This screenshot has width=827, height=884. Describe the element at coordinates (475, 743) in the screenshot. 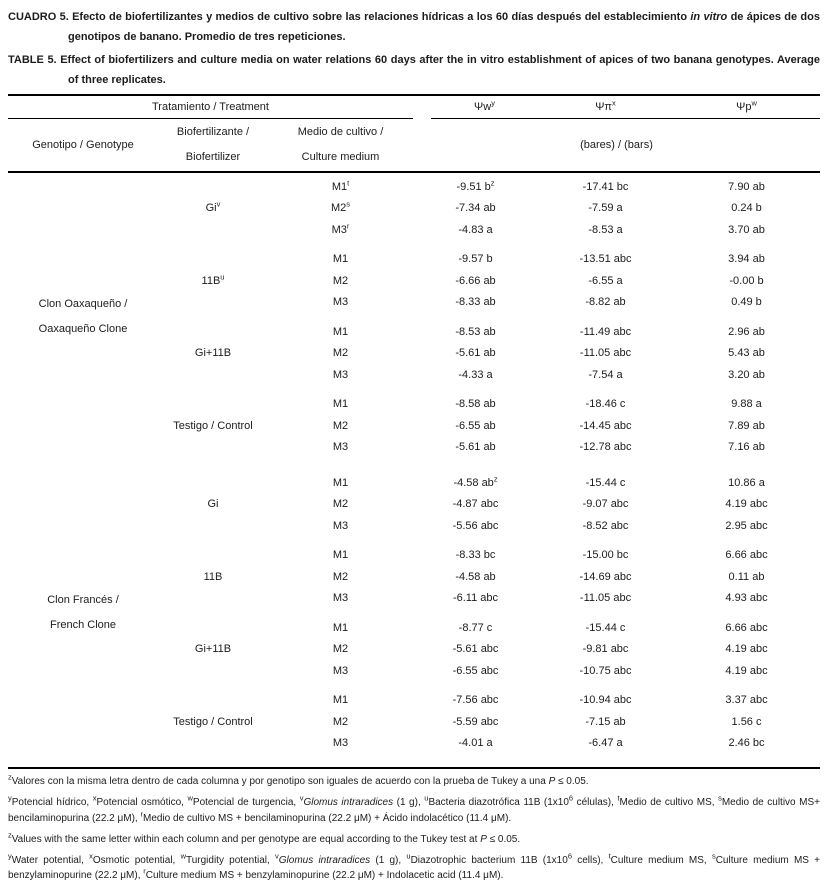

I see `cell-psi-w: -4.01 a` at that location.